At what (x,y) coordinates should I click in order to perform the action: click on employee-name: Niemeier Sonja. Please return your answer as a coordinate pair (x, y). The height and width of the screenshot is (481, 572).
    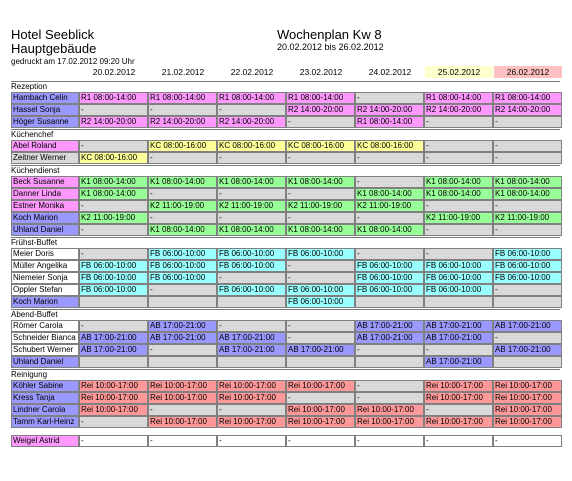
    Looking at the image, I should click on (45, 278).